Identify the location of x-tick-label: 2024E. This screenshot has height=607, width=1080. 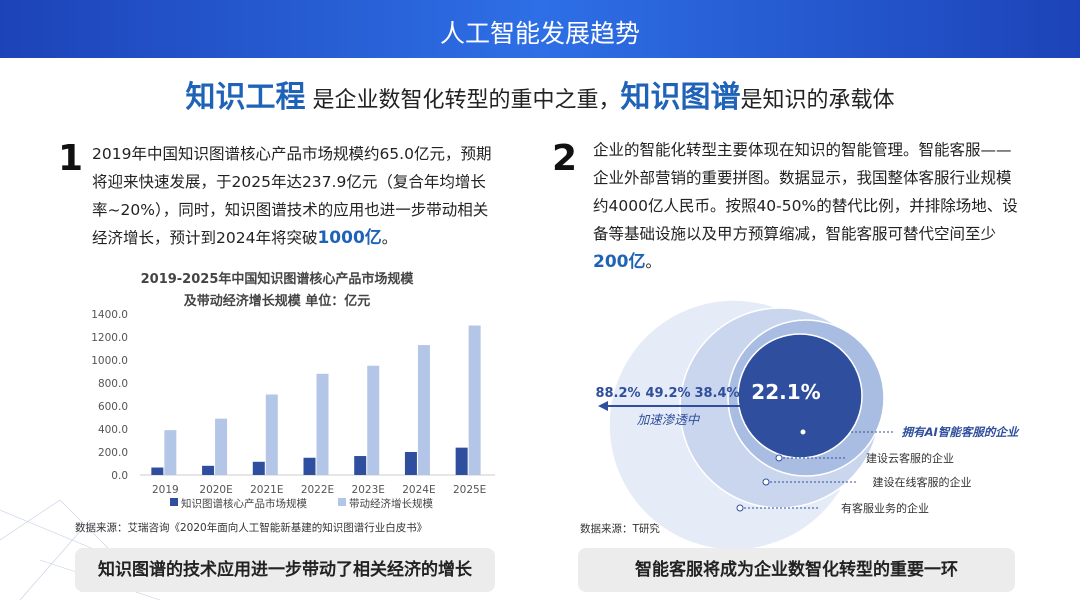
(418, 490).